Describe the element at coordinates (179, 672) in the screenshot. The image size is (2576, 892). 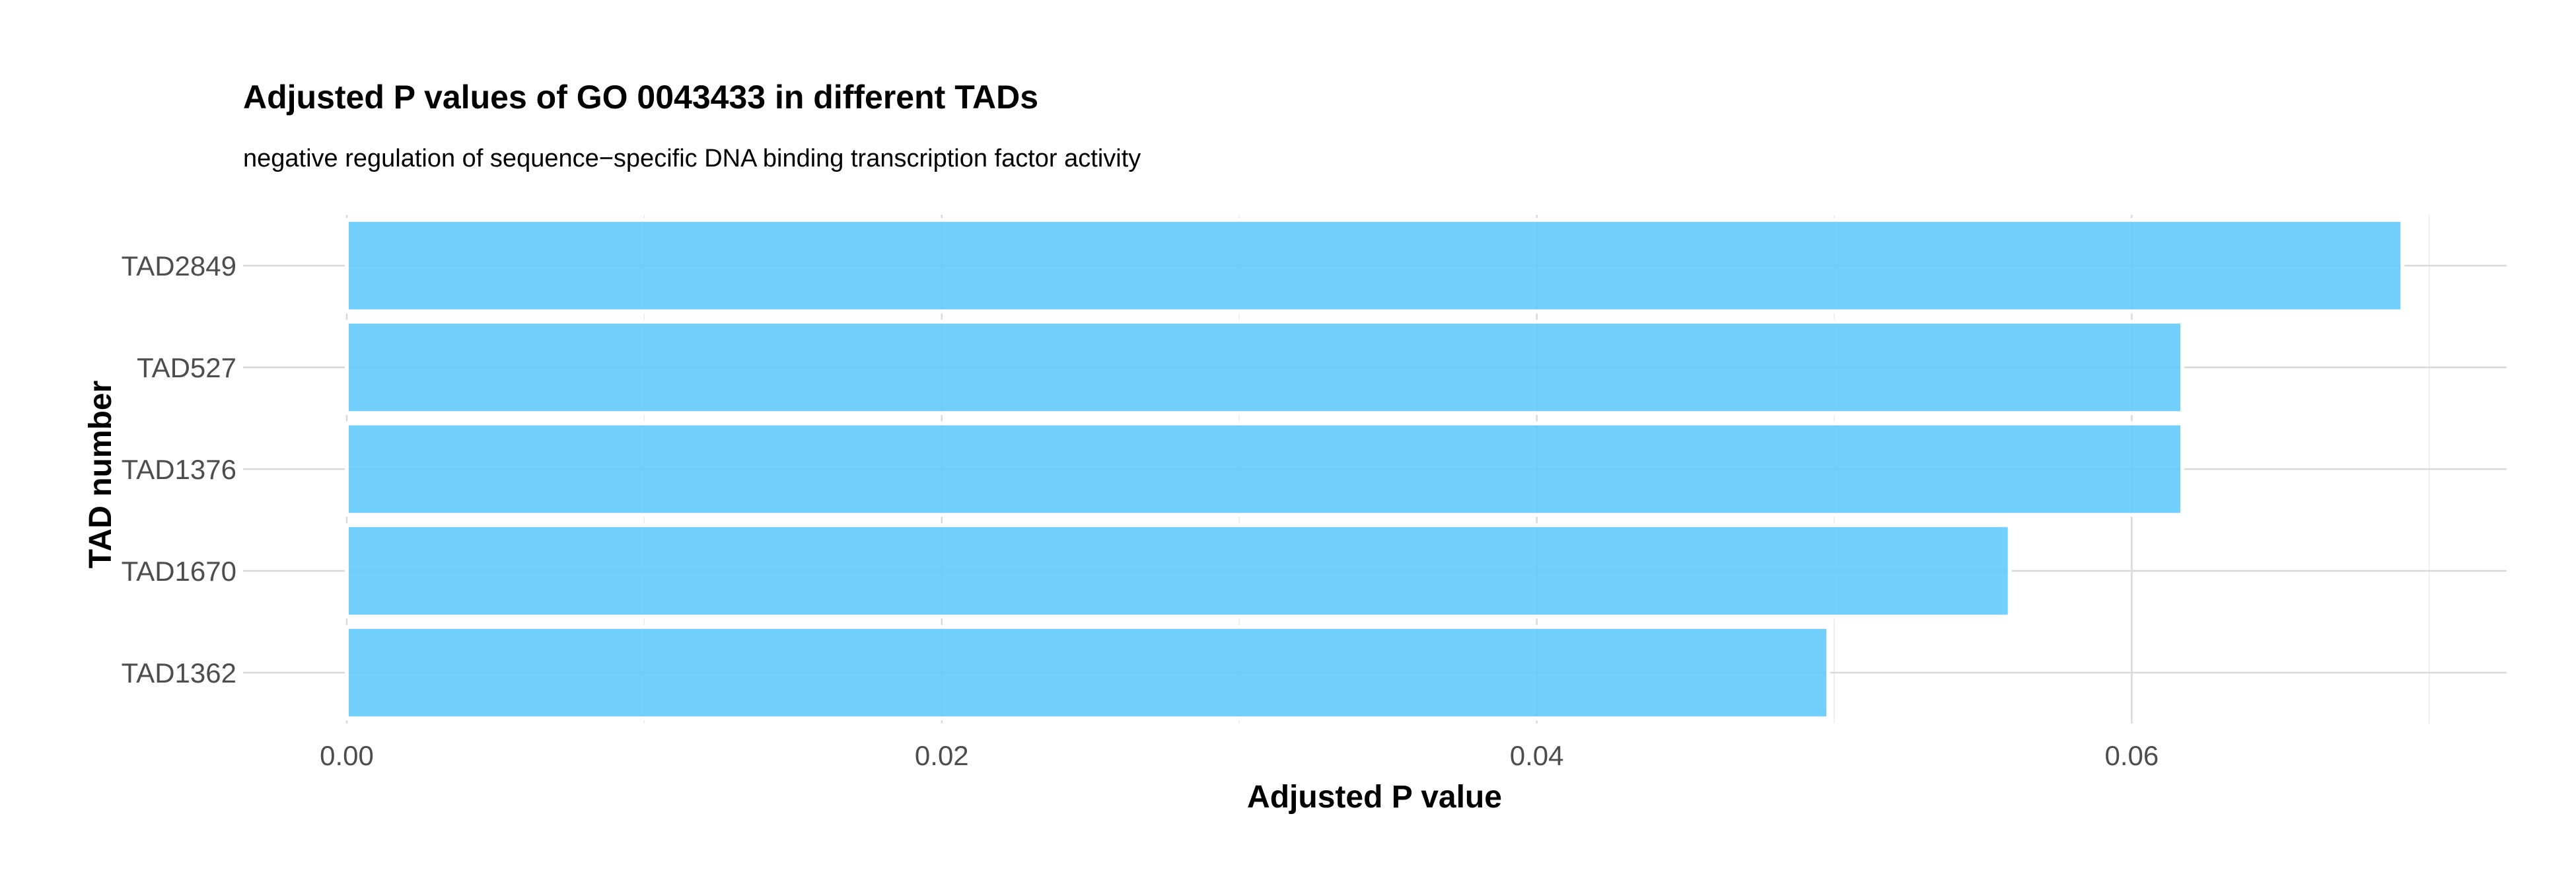
I see `y-tick-label: TAD1362` at that location.